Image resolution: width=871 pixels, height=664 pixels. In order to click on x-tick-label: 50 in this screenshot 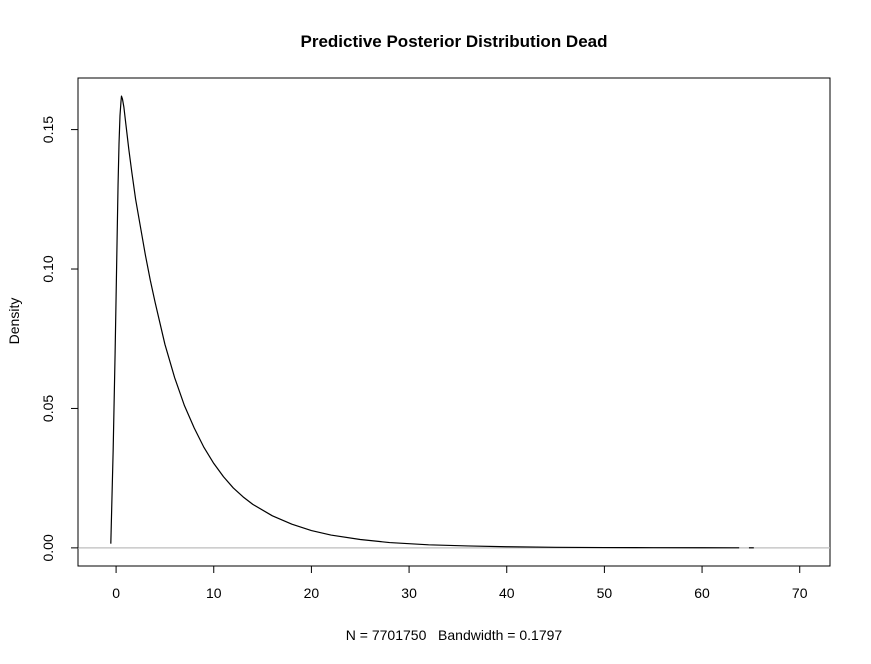, I will do `click(605, 593)`.